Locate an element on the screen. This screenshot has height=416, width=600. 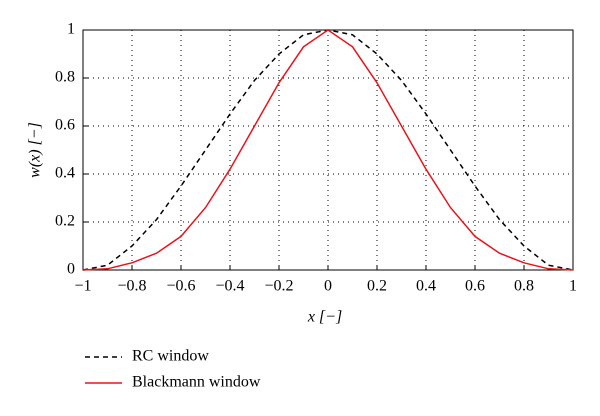
y-tick-label: 0.6 is located at coordinates (65, 125).